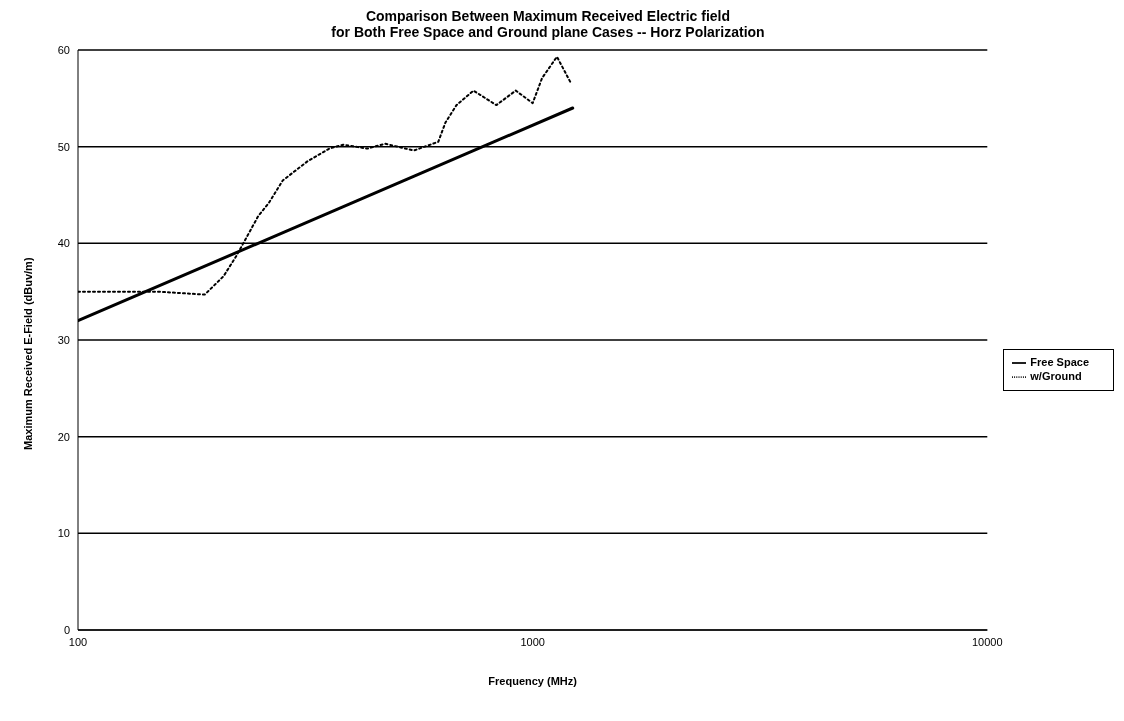 This screenshot has height=721, width=1124. I want to click on y-tick-label: 60, so click(63, 49).